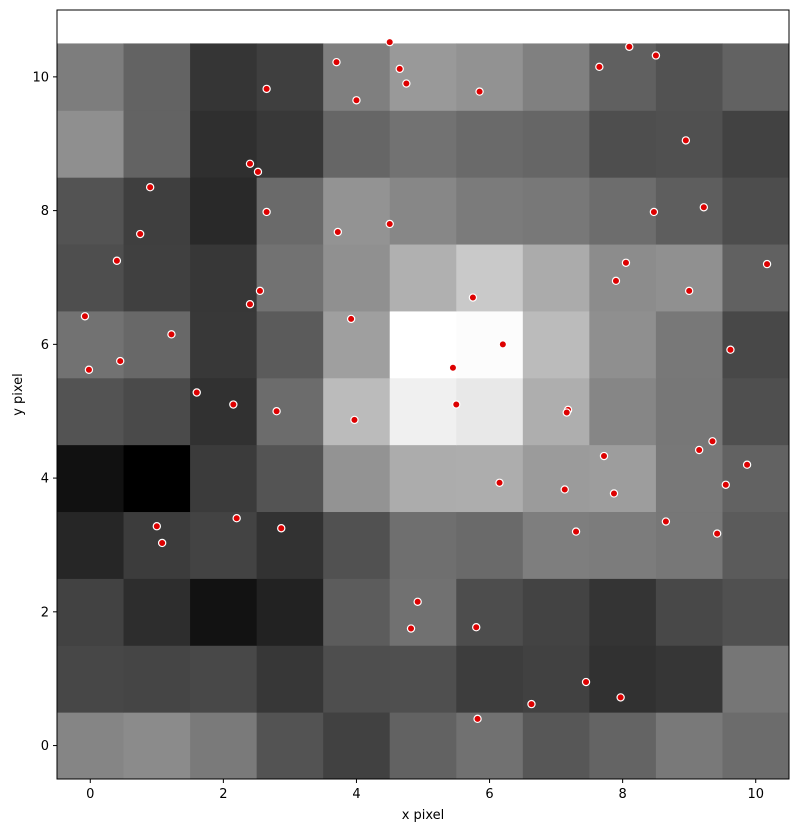 The height and width of the screenshot is (833, 799). What do you see at coordinates (425, 790) in the screenshot?
I see `x-axis-ticks: 0 2 4 6 8 10` at bounding box center [425, 790].